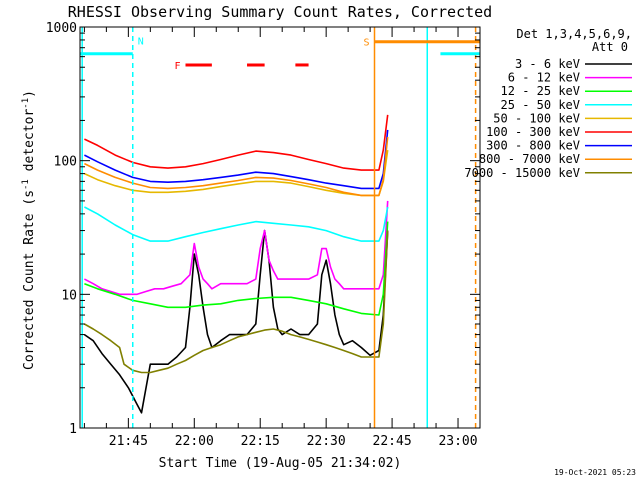 Image resolution: width=640 pixels, height=480 pixels. I want to click on series-line-800-7000-kev, so click(236, 167).